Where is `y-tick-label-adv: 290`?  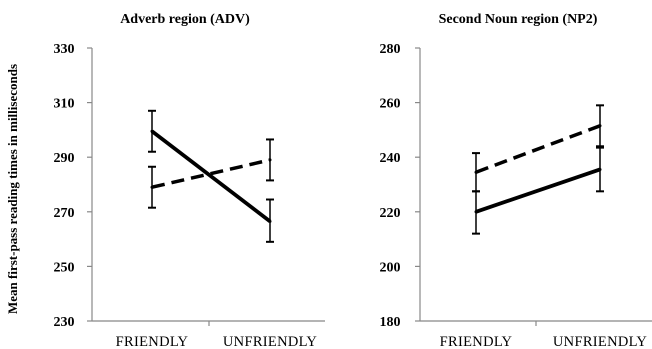
y-tick-label-adv: 290 is located at coordinates (64, 158).